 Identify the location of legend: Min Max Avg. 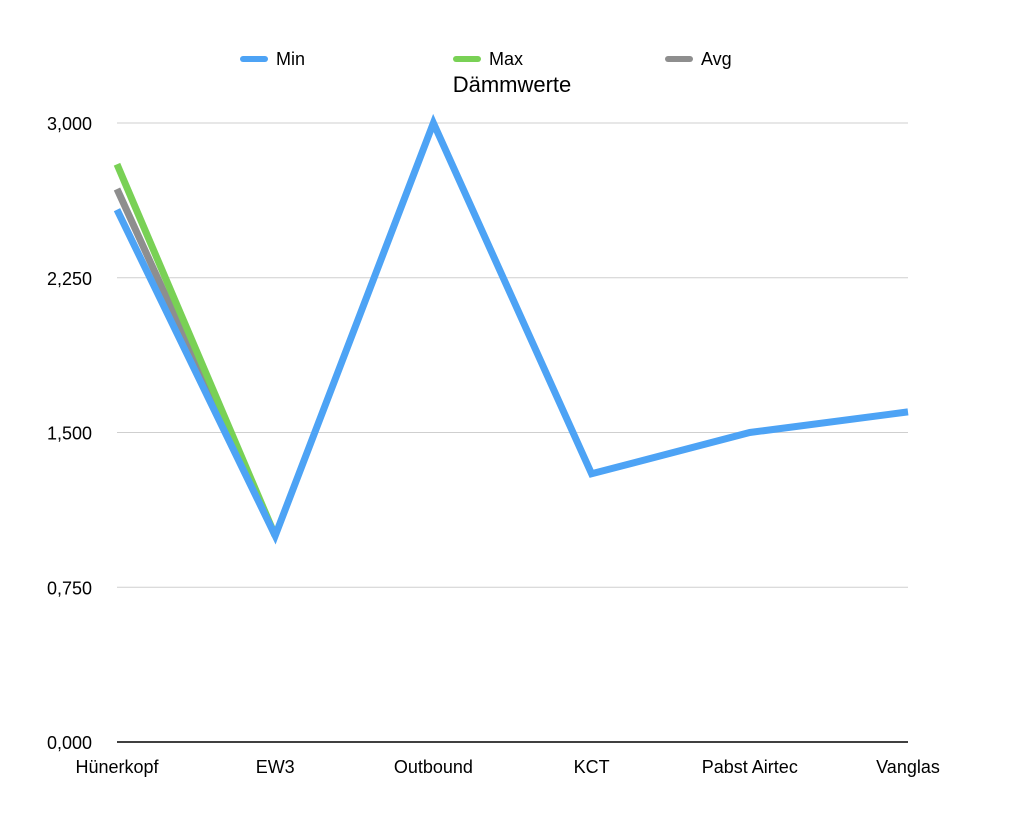
(486, 59).